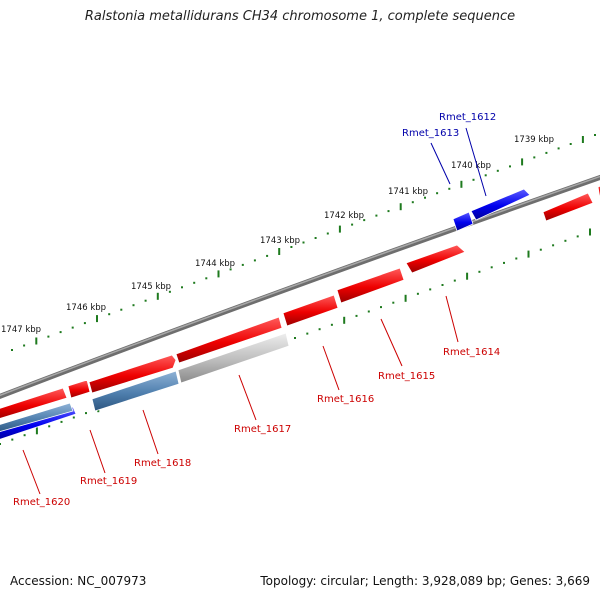 This screenshot has height=600, width=600. I want to click on tick-label: 1743 kbp, so click(280, 241).